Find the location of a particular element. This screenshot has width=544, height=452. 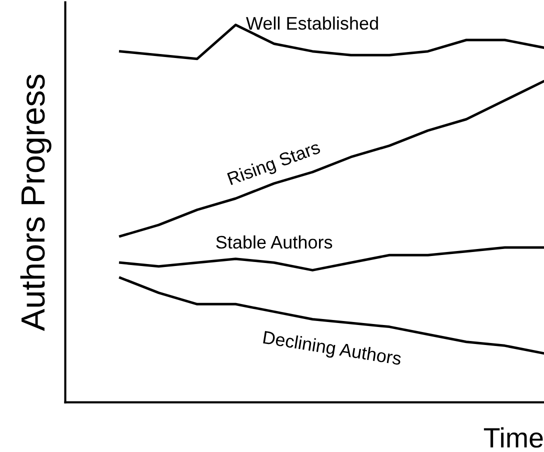

y-axis-title: Authors Progress is located at coordinates (36, 202).